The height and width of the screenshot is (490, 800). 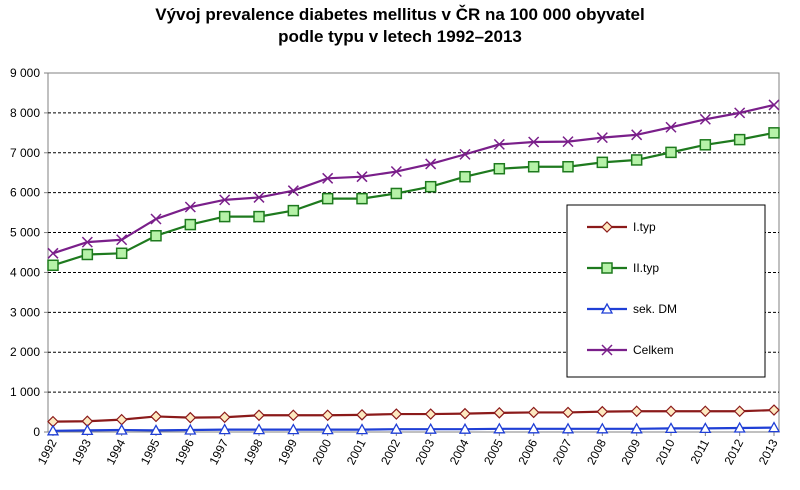 What do you see at coordinates (459, 452) in the screenshot?
I see `x-tick-label: 2004` at bounding box center [459, 452].